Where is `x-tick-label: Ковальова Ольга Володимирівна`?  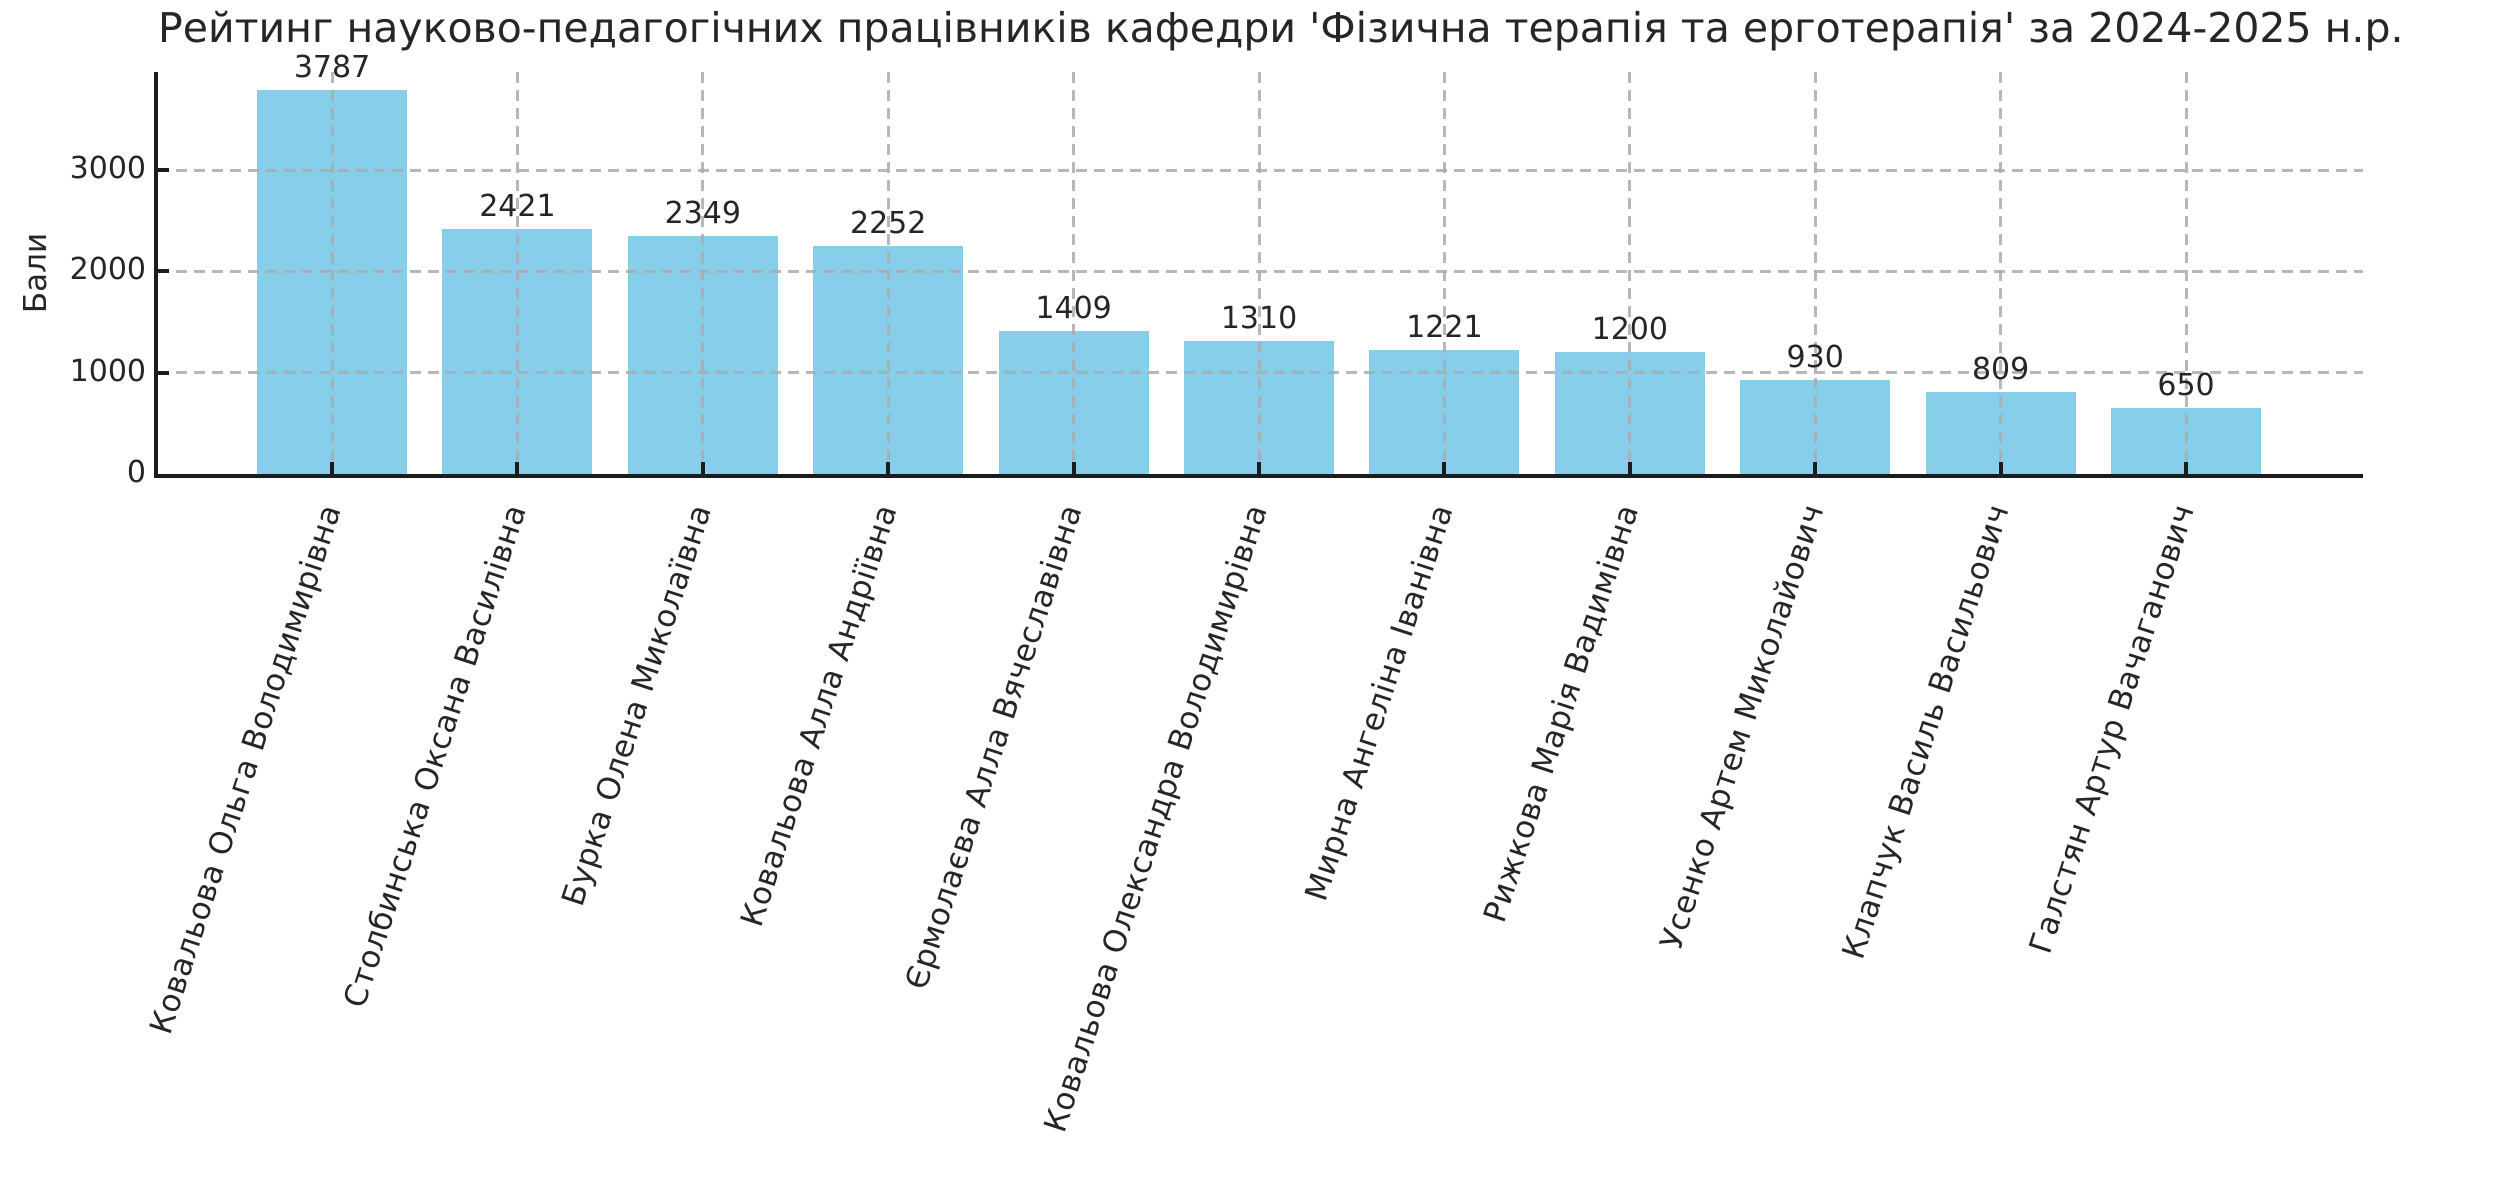
x-tick-label: Ковальова Ольга Володимирівна is located at coordinates (245, 769).